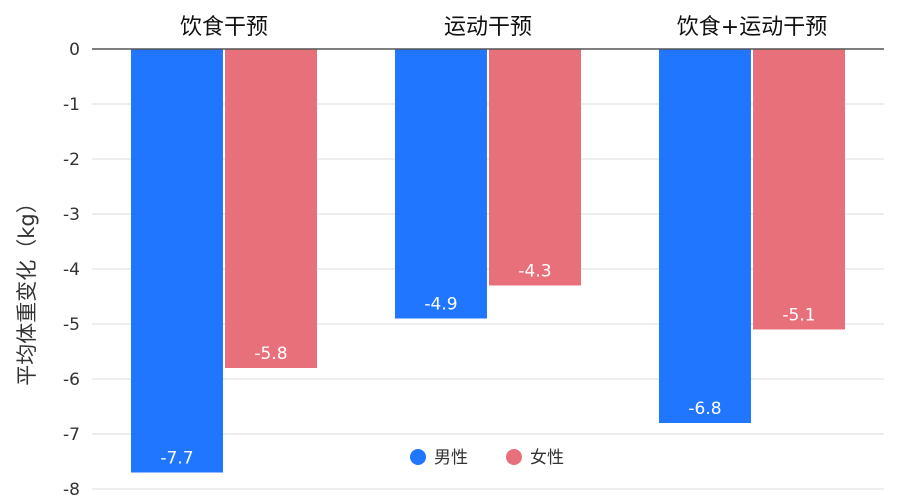 The image size is (907, 503). Describe the element at coordinates (74, 50) in the screenshot. I see `y-tick-label: 0` at that location.